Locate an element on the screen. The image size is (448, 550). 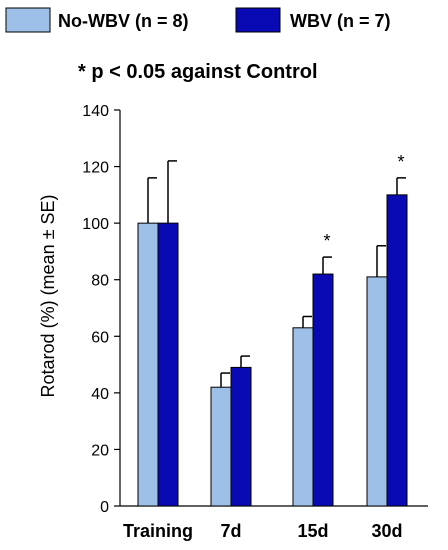
y-tick-label: 140 is located at coordinates (95, 111).